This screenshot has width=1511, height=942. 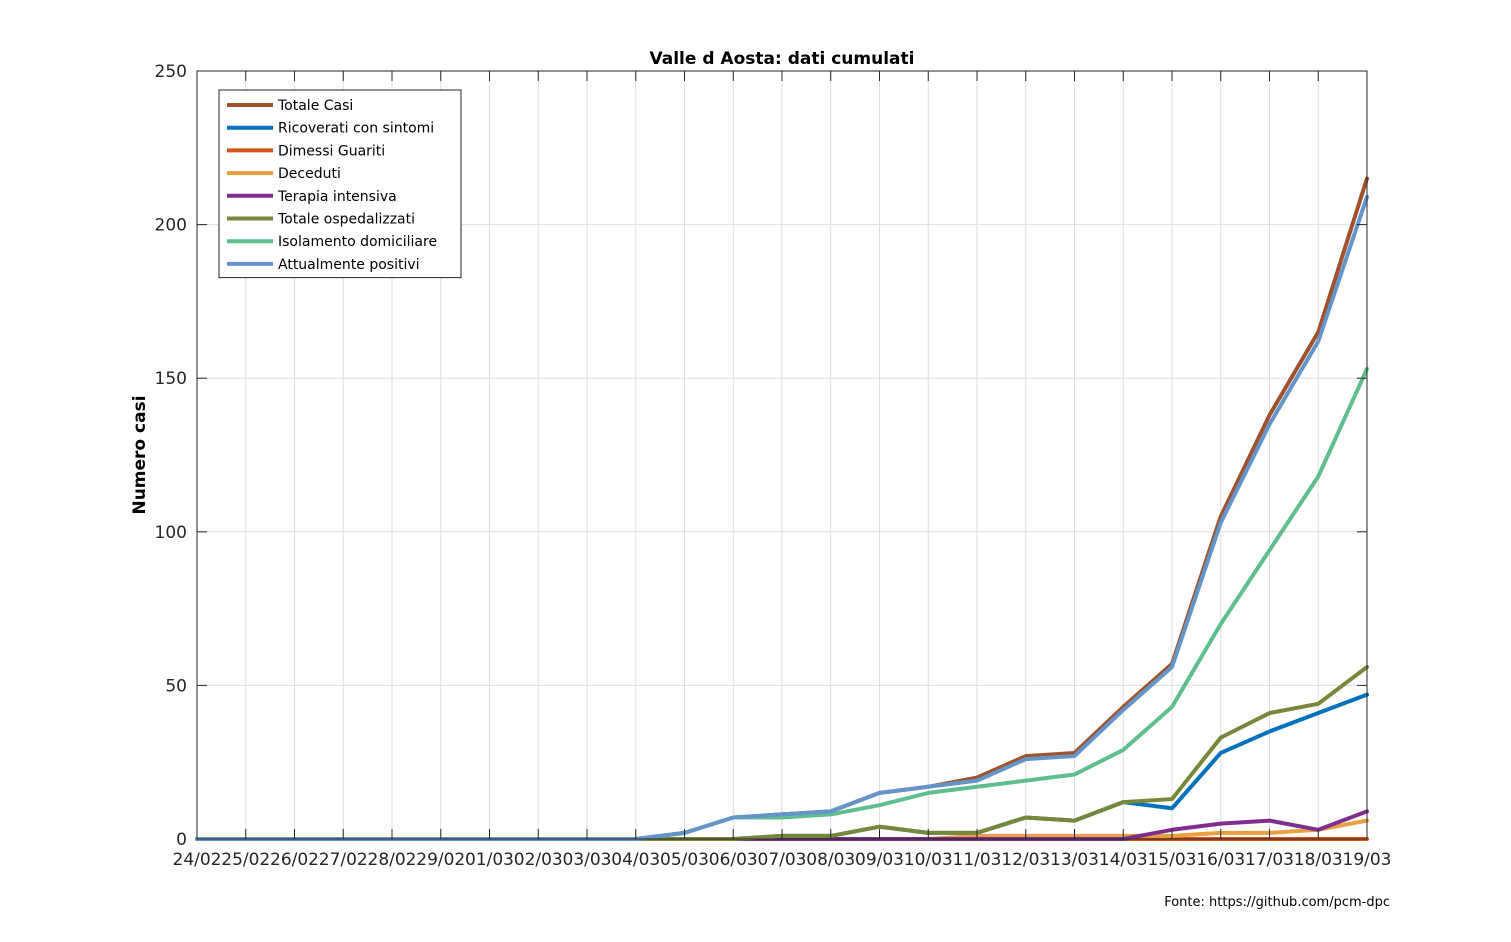 I want to click on x-tick-label: 29/02, so click(x=440, y=860).